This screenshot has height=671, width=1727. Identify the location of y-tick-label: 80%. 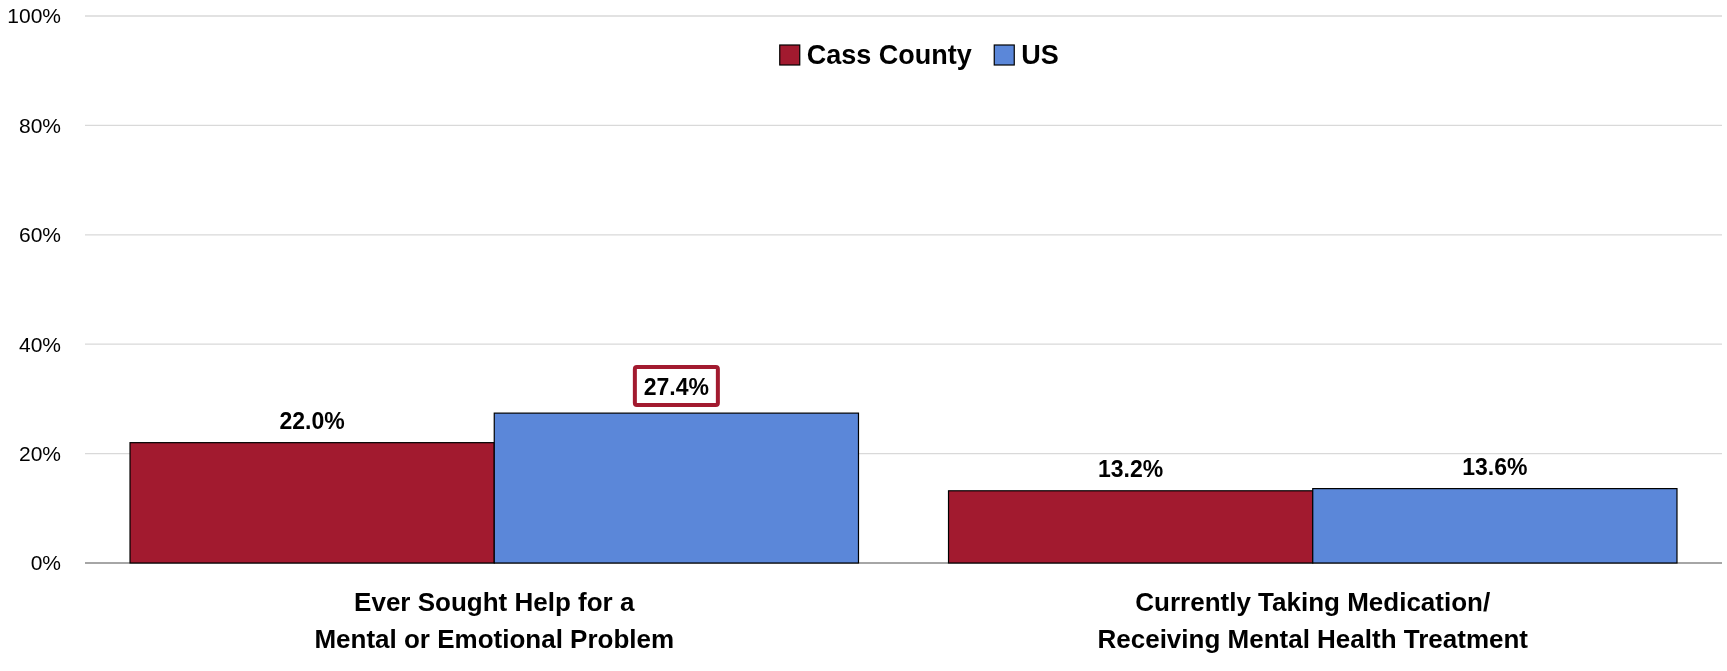
(39, 125).